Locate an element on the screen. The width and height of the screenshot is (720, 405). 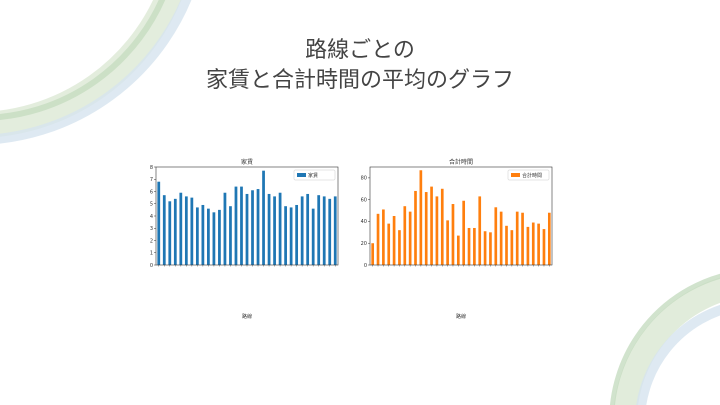
y-tick-label: 80 is located at coordinates (364, 179).